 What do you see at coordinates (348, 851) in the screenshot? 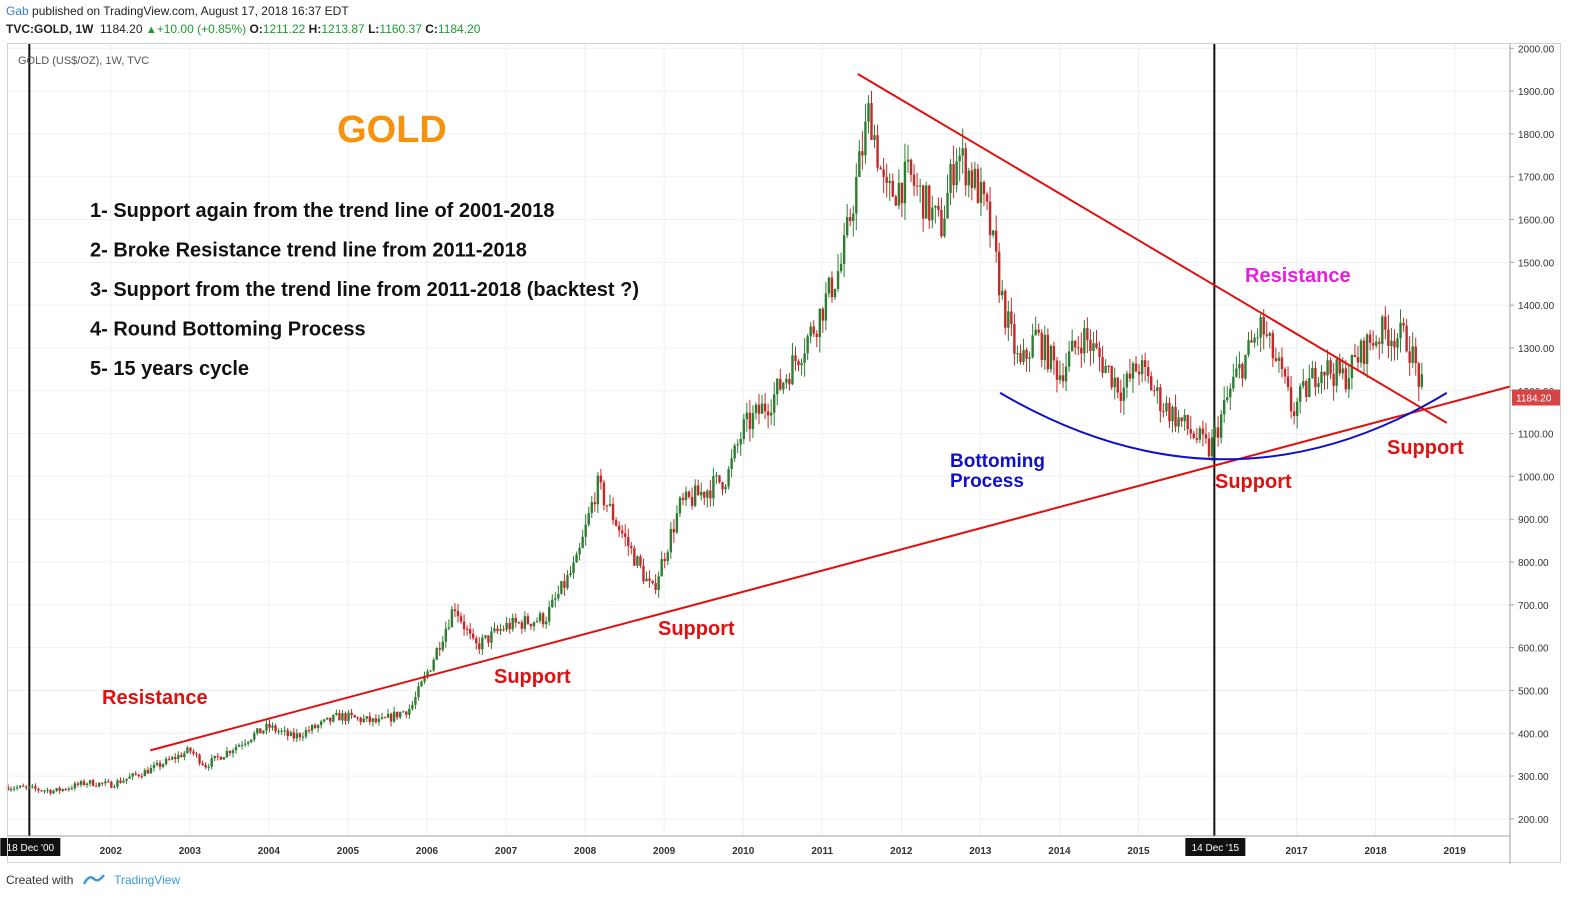
I see `x-tick-label: 2005` at bounding box center [348, 851].